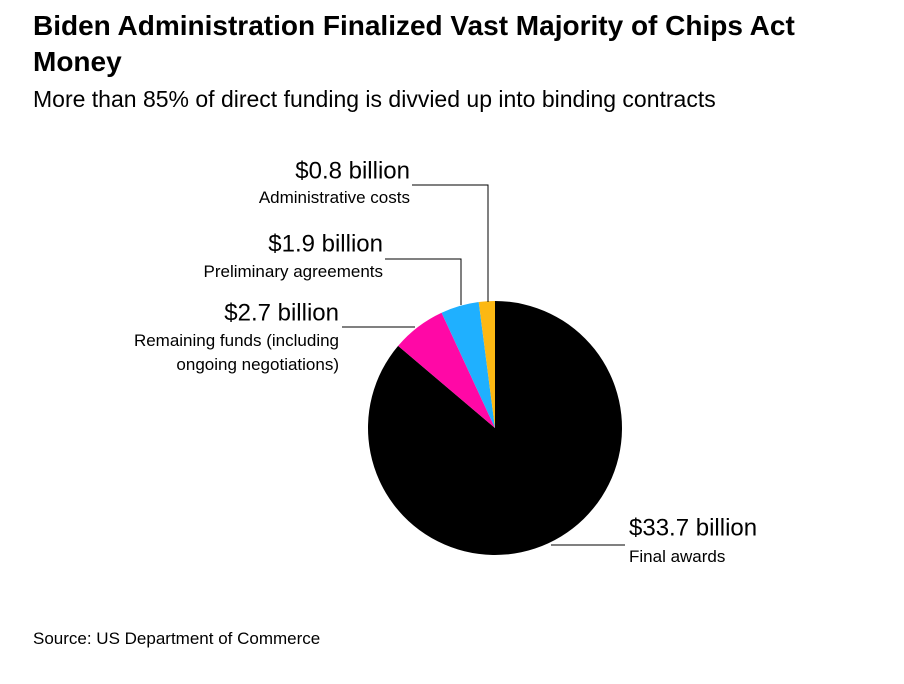 The height and width of the screenshot is (684, 904). Describe the element at coordinates (293, 271) in the screenshot. I see `category-label: Preliminary agreements` at that location.